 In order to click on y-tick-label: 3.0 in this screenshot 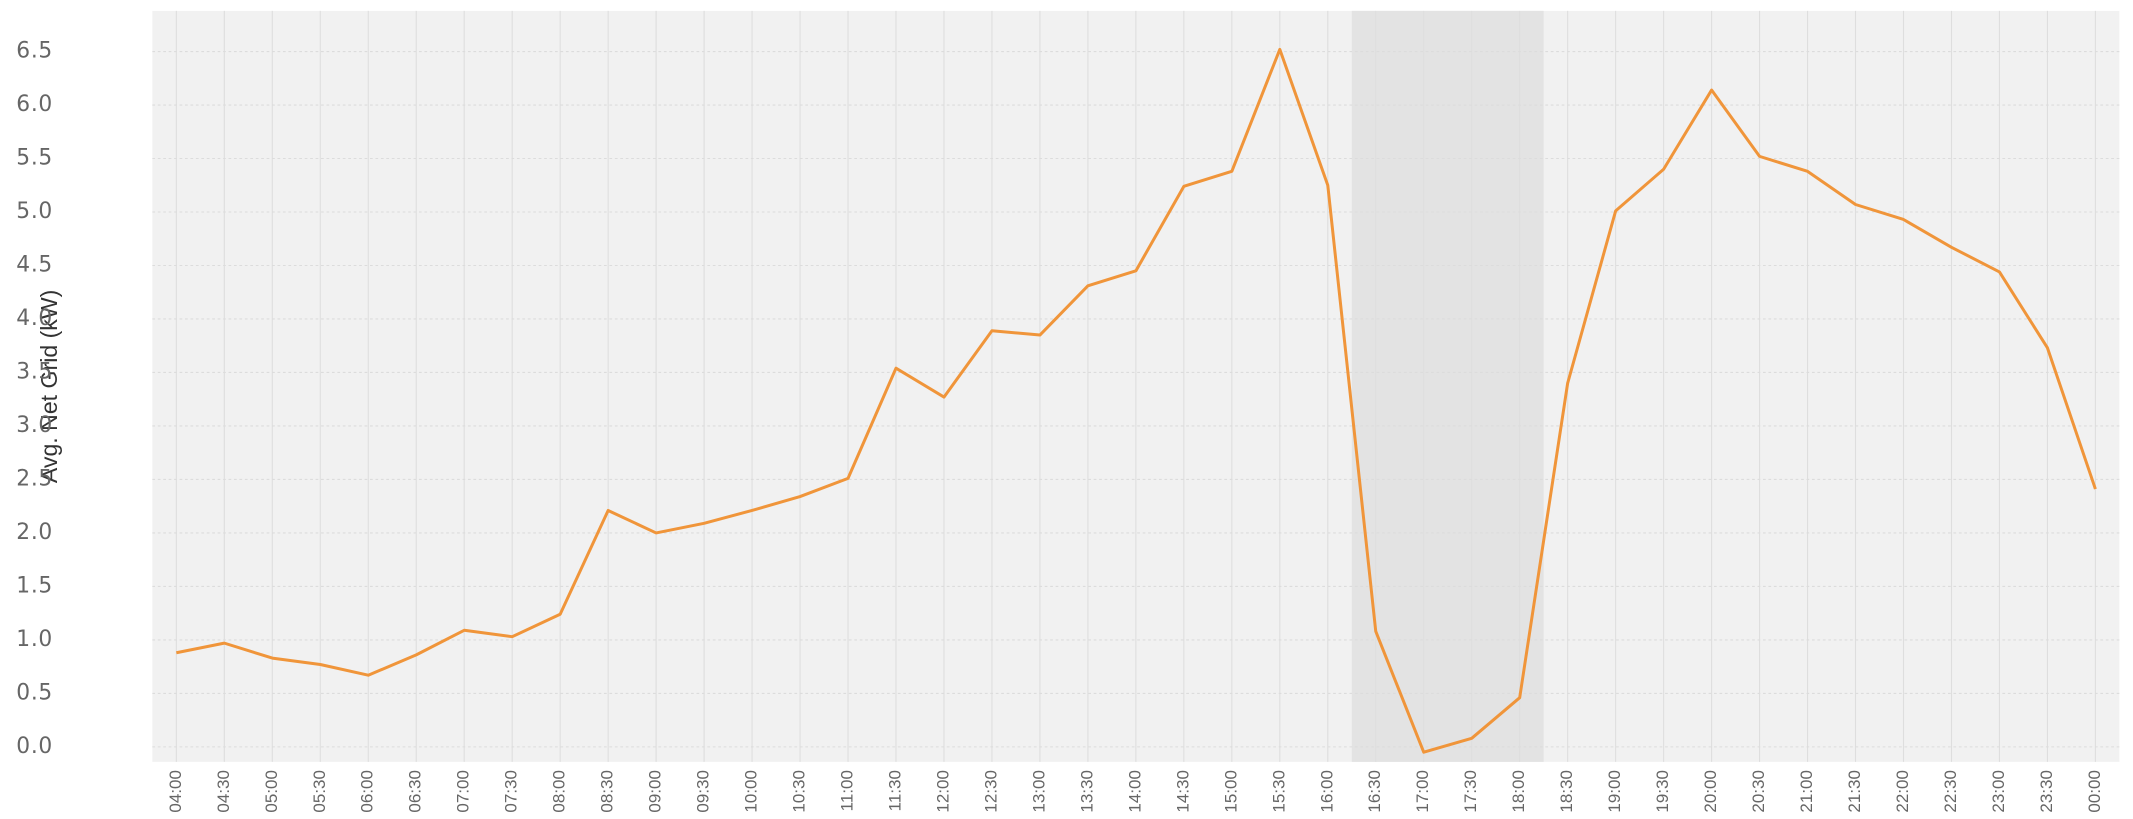, I will do `click(34, 425)`.